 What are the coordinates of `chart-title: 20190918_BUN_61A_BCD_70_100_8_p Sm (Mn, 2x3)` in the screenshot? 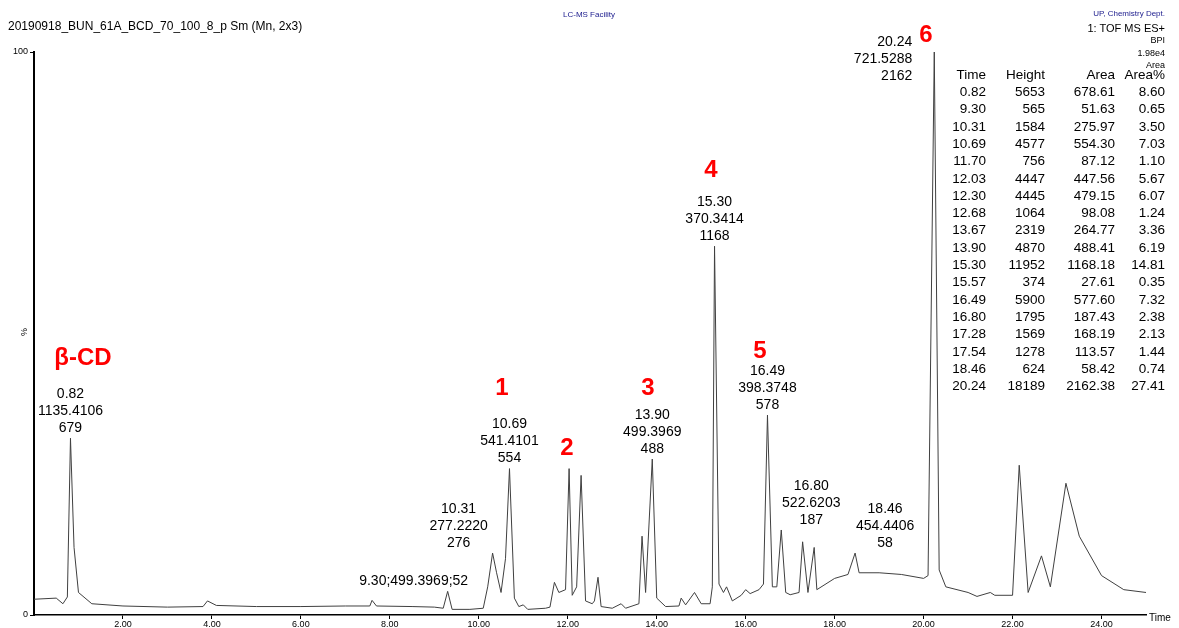 It's located at (155, 26).